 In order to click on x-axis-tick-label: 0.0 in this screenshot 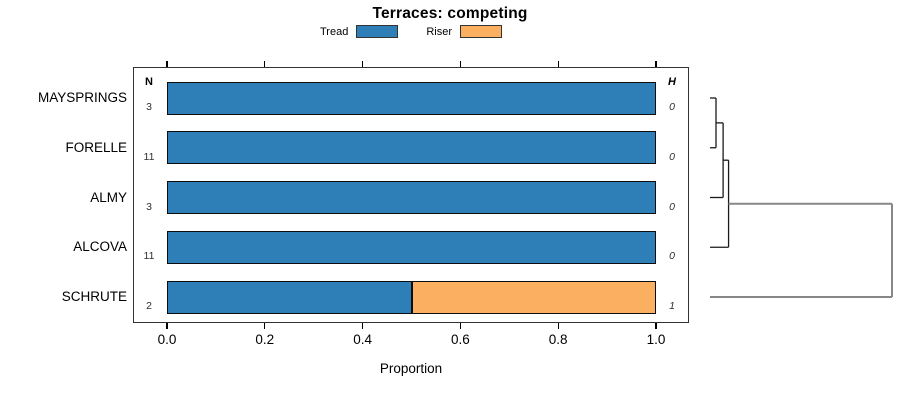, I will do `click(167, 339)`.